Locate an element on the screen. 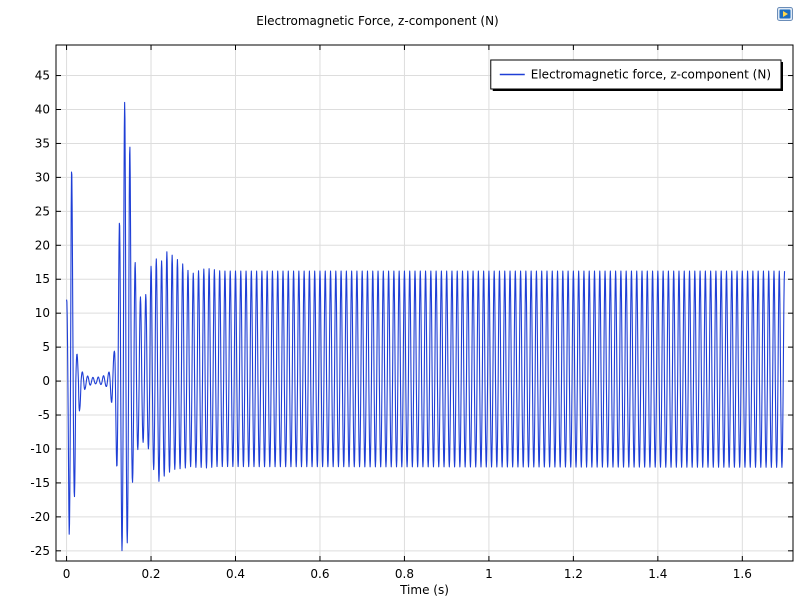 The width and height of the screenshot is (800, 600). x-tick-label: 0.6 is located at coordinates (319, 574).